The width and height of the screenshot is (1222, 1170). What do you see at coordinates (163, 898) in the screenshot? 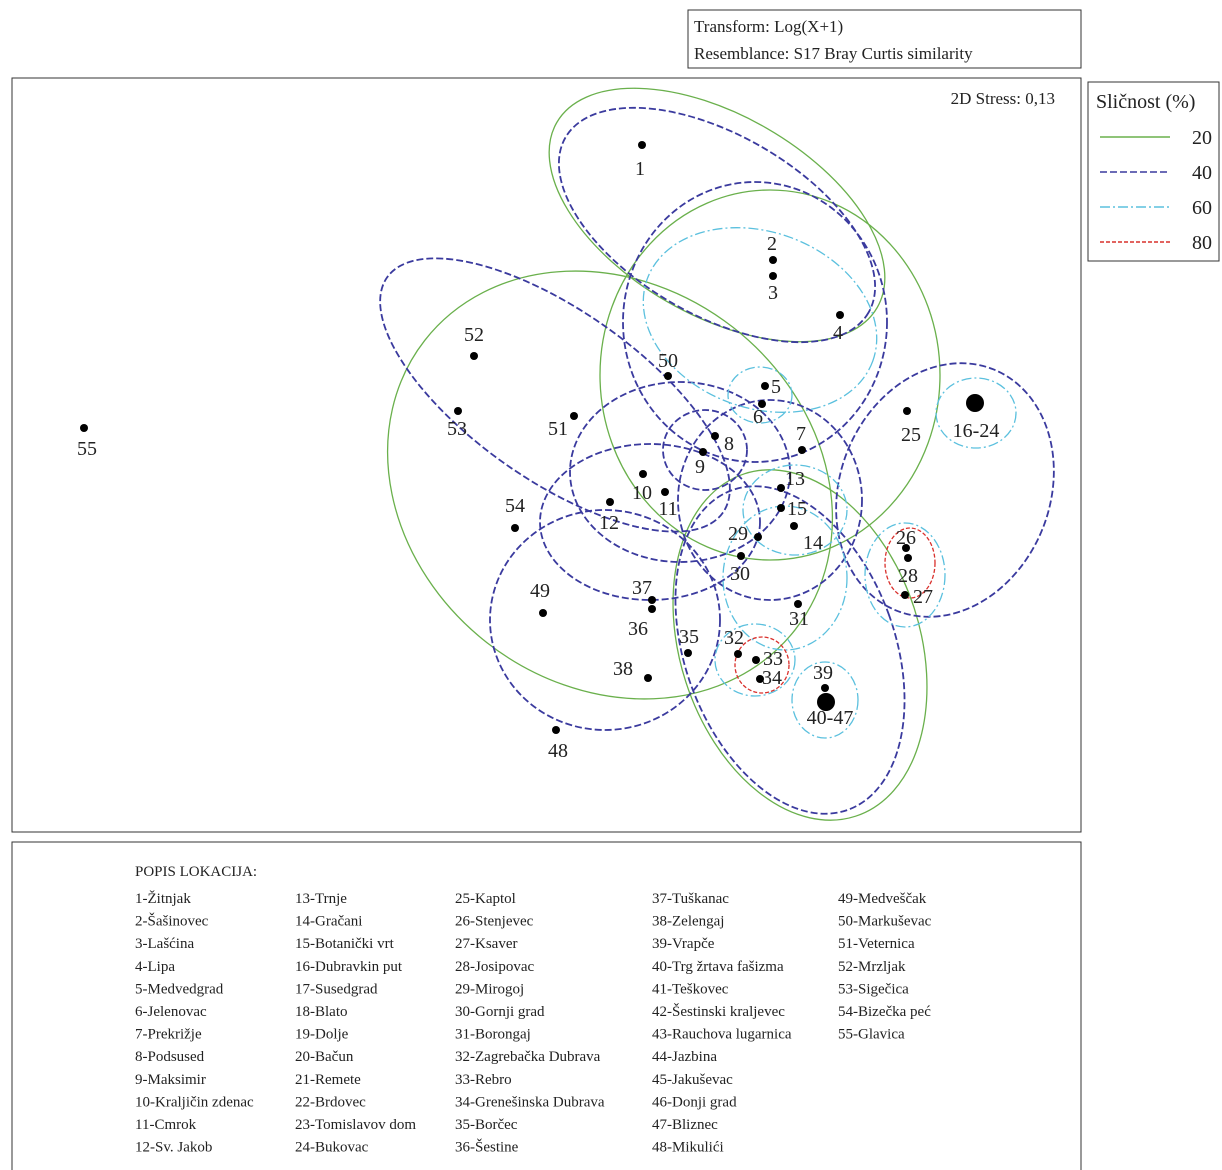
I see `location: 1-Žitnjak` at bounding box center [163, 898].